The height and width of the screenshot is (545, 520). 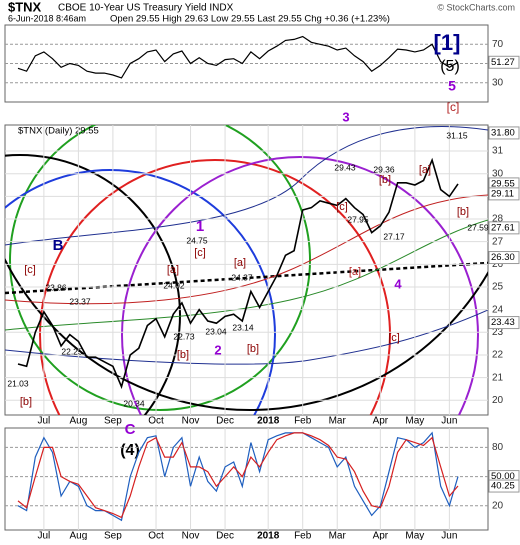 What do you see at coordinates (216, 331) in the screenshot?
I see `price-note: 23.04` at bounding box center [216, 331].